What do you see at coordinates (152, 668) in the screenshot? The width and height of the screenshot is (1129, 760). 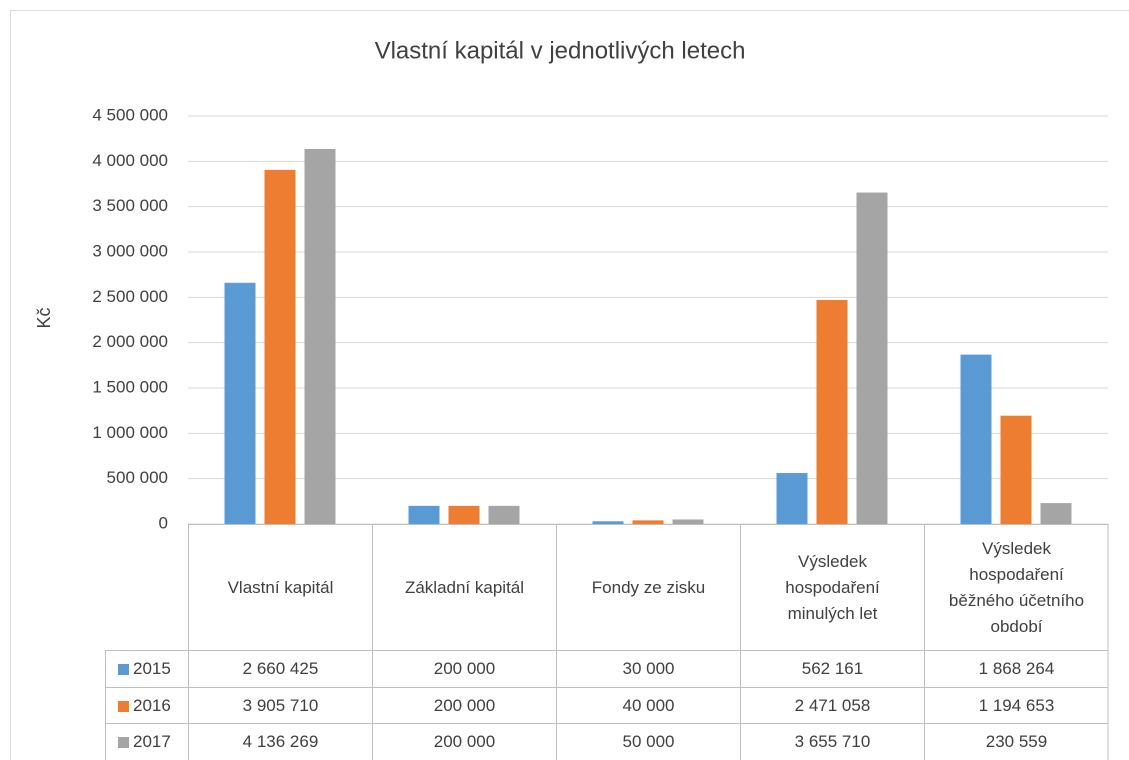 I see `legend-label: 2015` at bounding box center [152, 668].